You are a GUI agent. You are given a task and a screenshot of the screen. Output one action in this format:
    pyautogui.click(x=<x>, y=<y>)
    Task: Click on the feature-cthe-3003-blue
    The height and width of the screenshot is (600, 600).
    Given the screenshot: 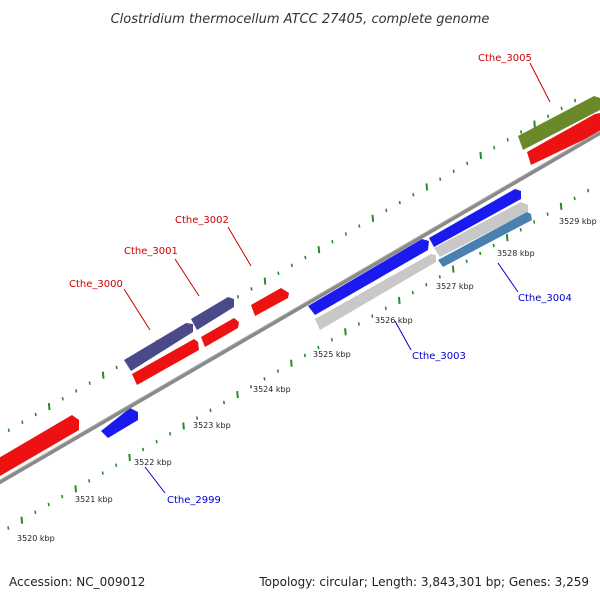 What is the action you would take?
    pyautogui.click(x=368, y=277)
    